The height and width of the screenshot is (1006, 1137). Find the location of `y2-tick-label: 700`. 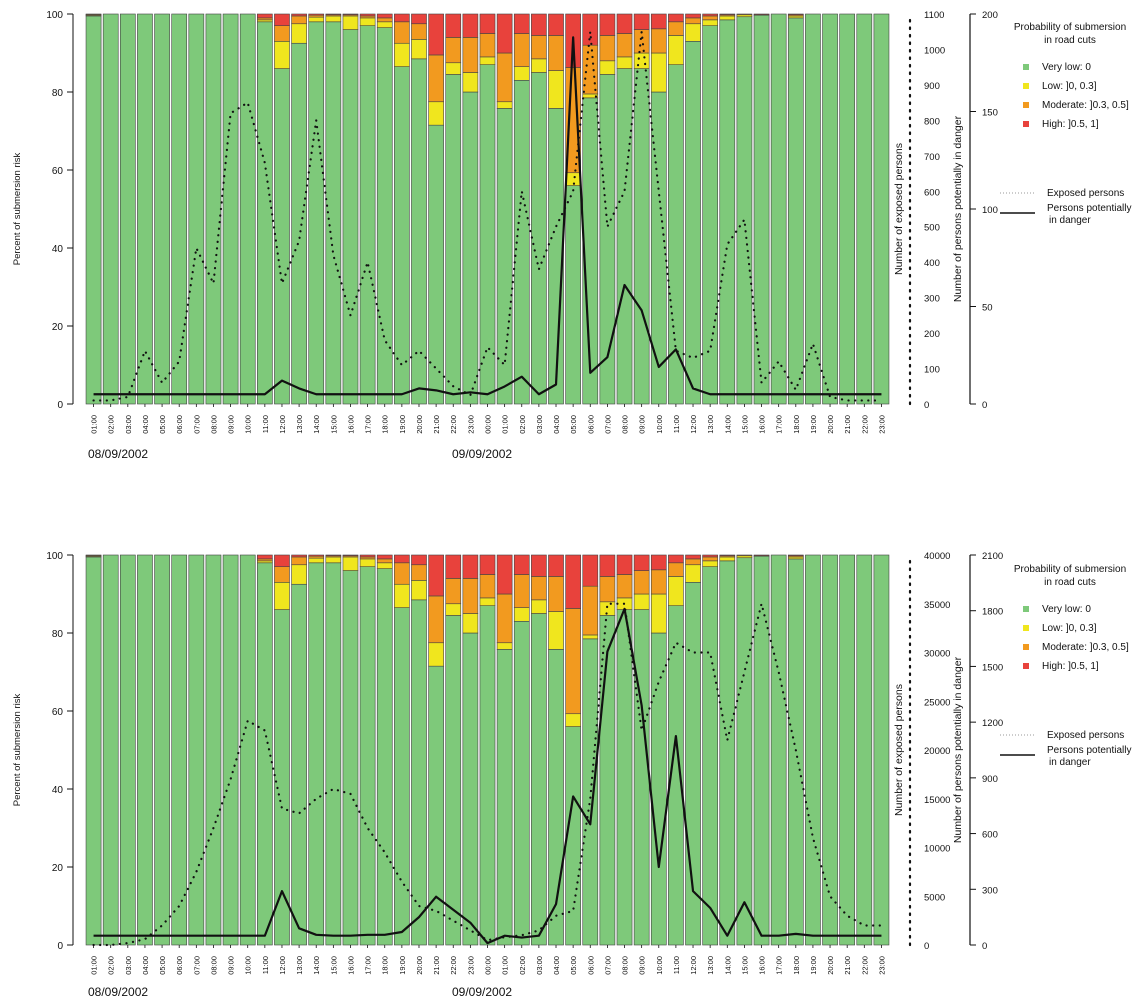

y2-tick-label: 700 is located at coordinates (932, 157).